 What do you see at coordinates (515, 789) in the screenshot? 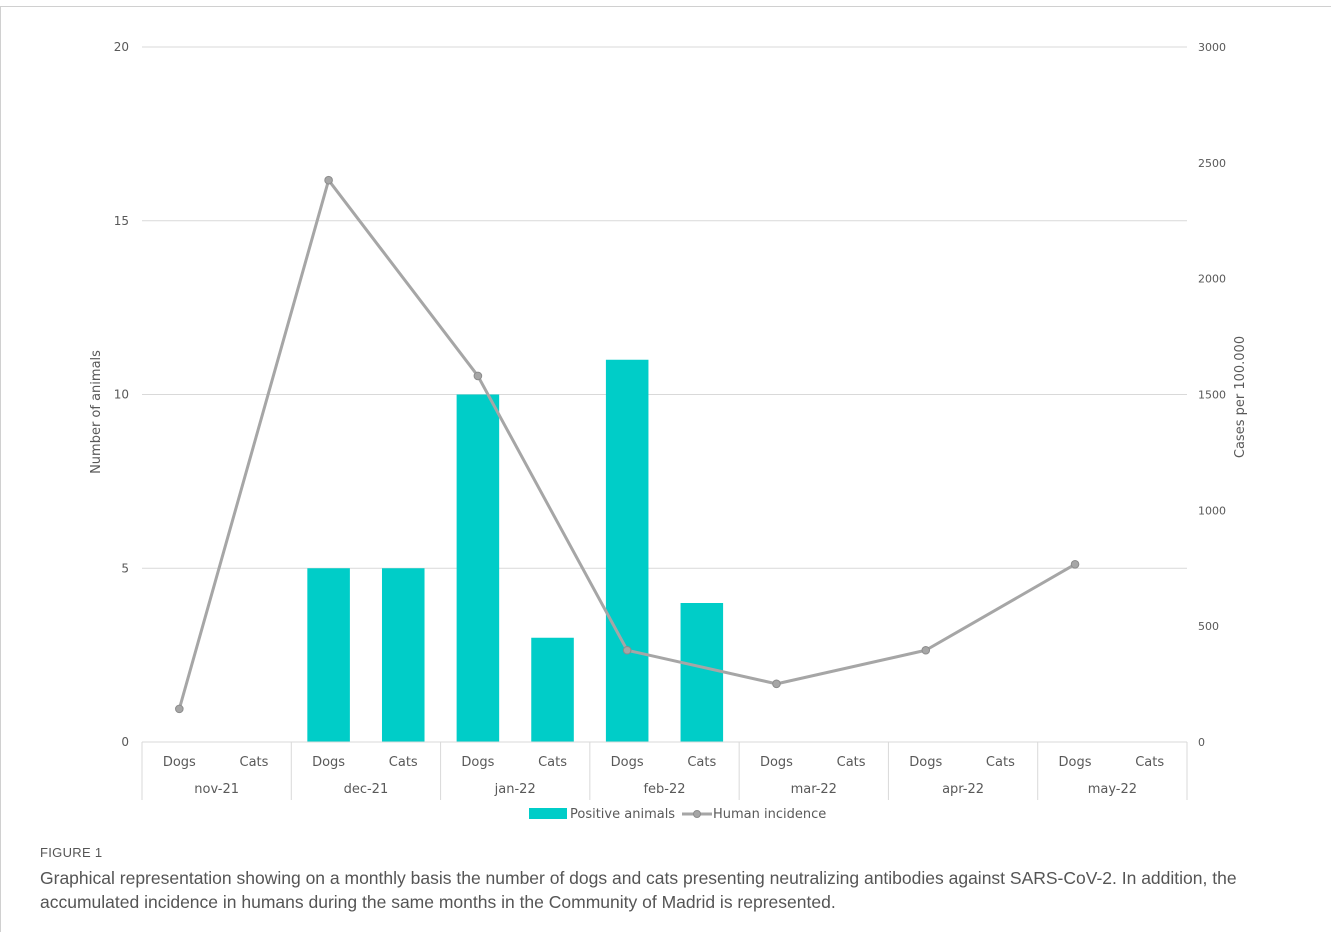
I see `x-month-label: jan-22` at bounding box center [515, 789].